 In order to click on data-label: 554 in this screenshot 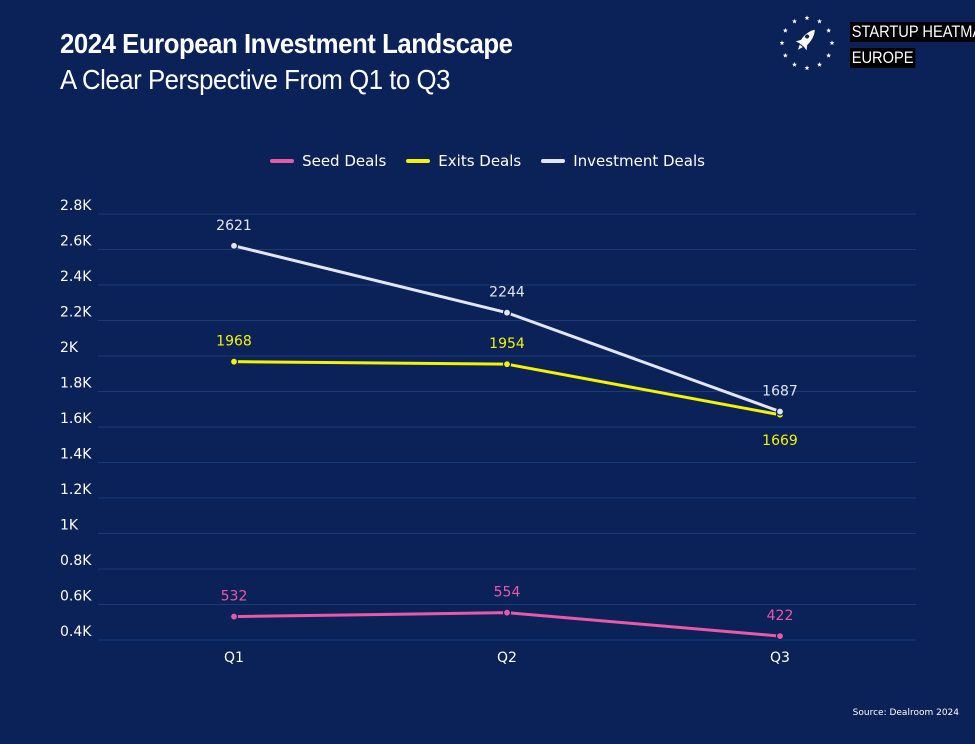, I will do `click(507, 593)`.